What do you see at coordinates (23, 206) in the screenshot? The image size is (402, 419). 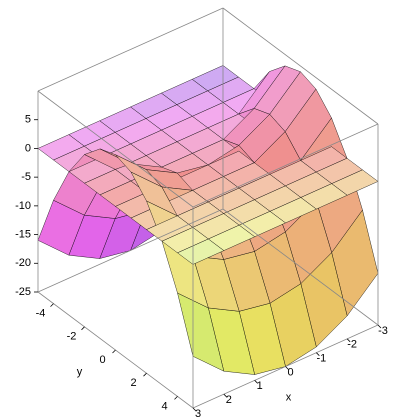 I see `z-tick-label: -10` at bounding box center [23, 206].